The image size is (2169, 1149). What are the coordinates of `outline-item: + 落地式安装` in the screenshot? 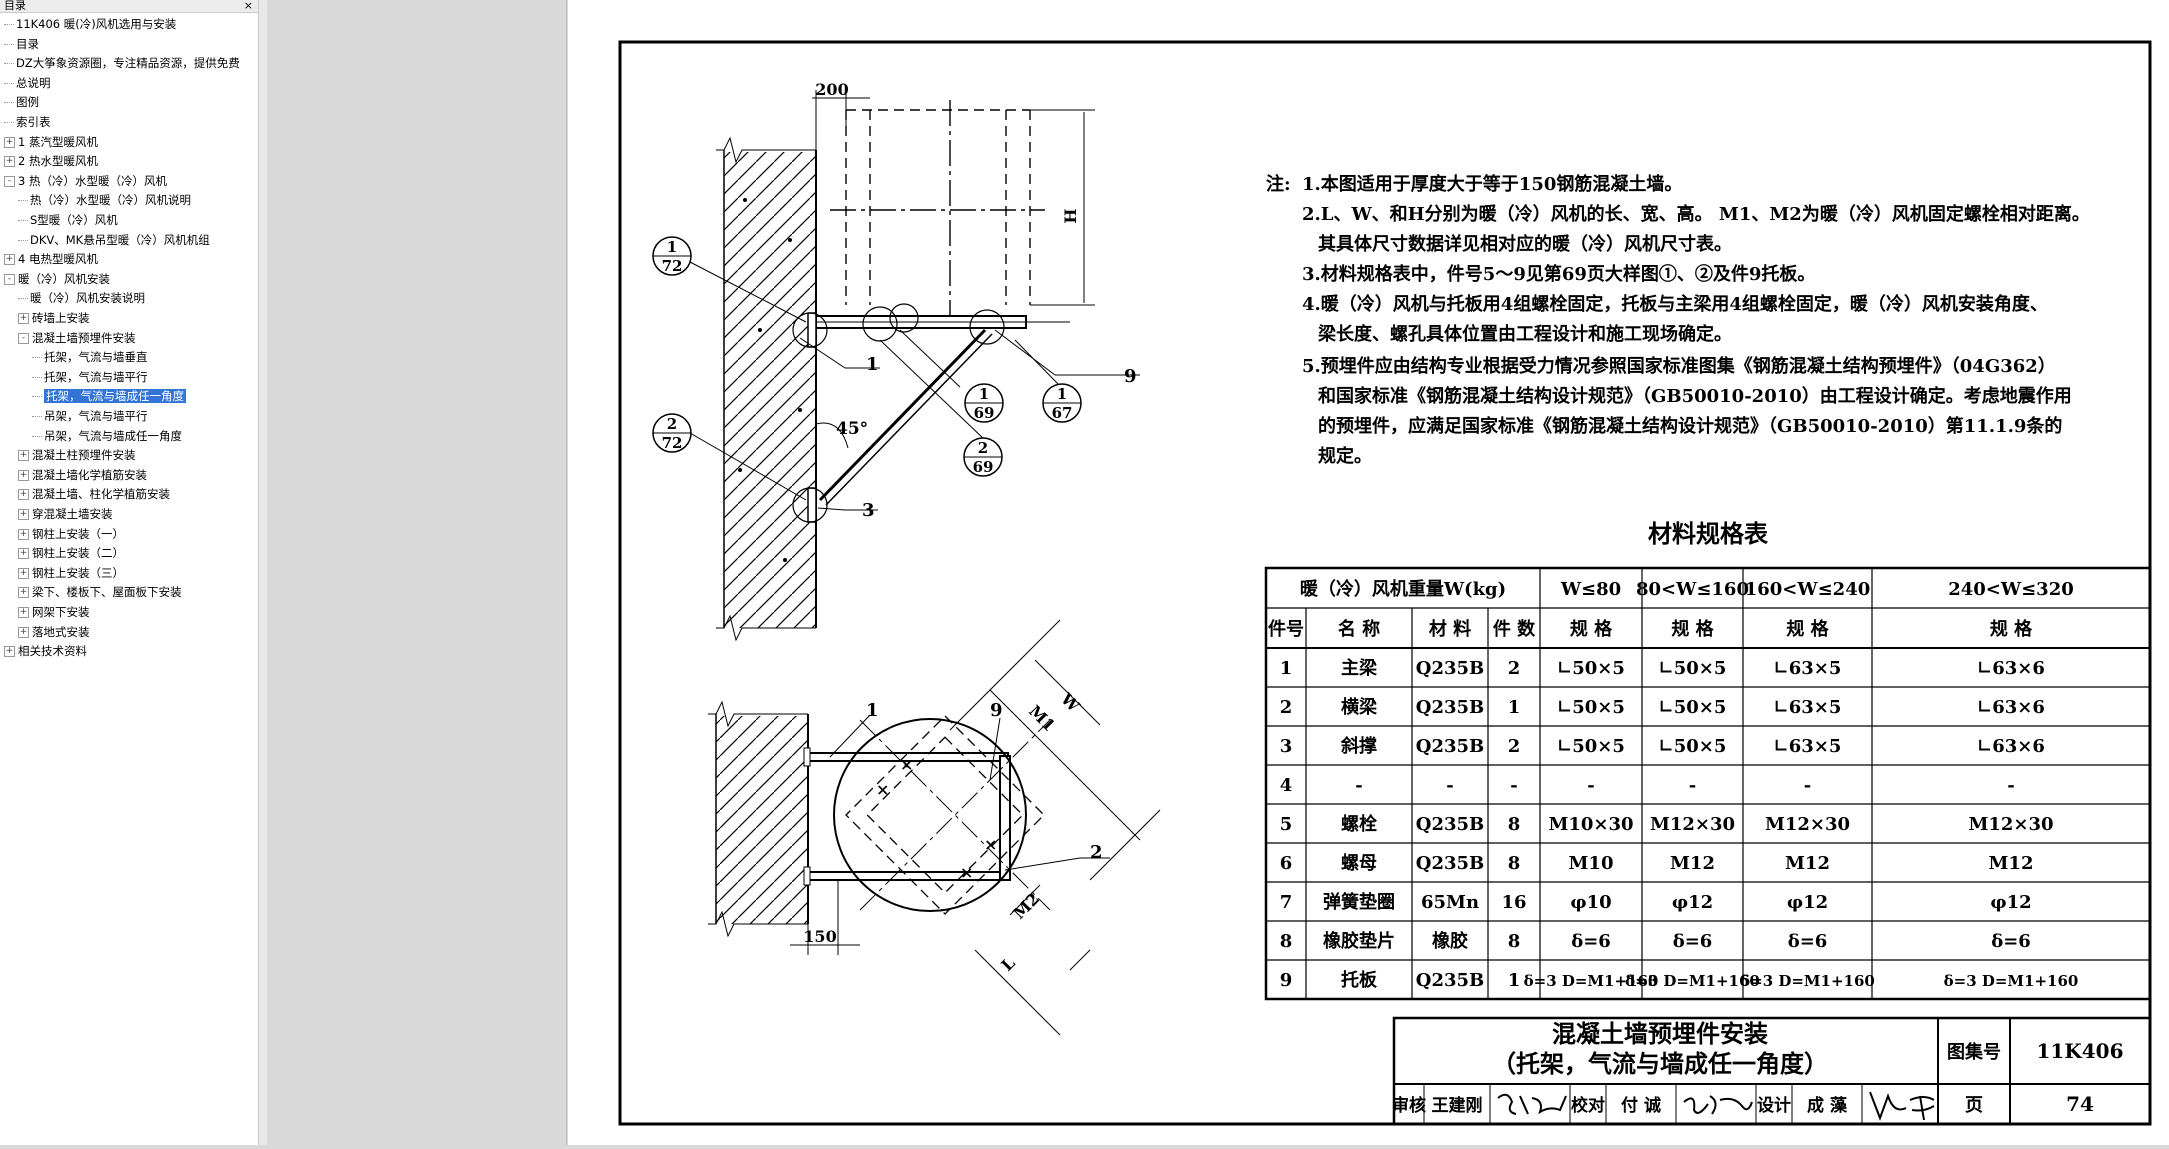 It's located at (54, 632).